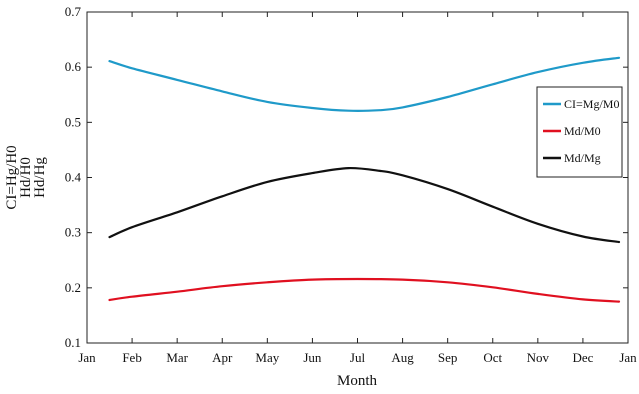 This screenshot has width=639, height=394. I want to click on series-line-ci-mg-m0, so click(364, 84).